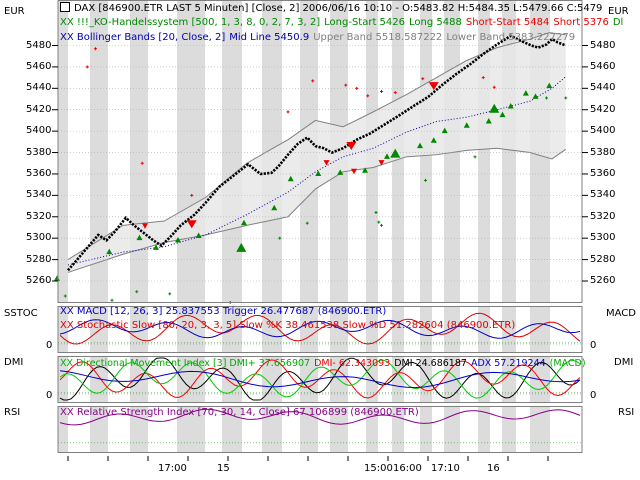 The width and height of the screenshot is (640, 480). I want to click on x-label-4: 16:00, so click(407, 468).